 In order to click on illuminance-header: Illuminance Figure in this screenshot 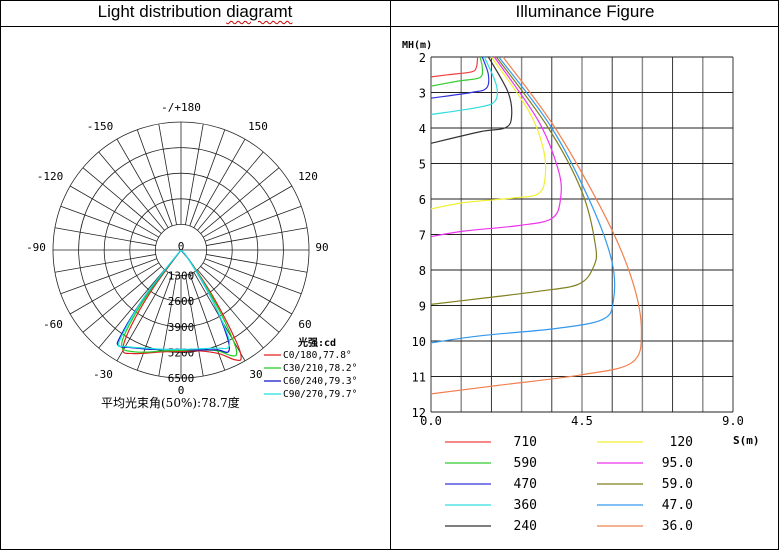, I will do `click(585, 11)`.